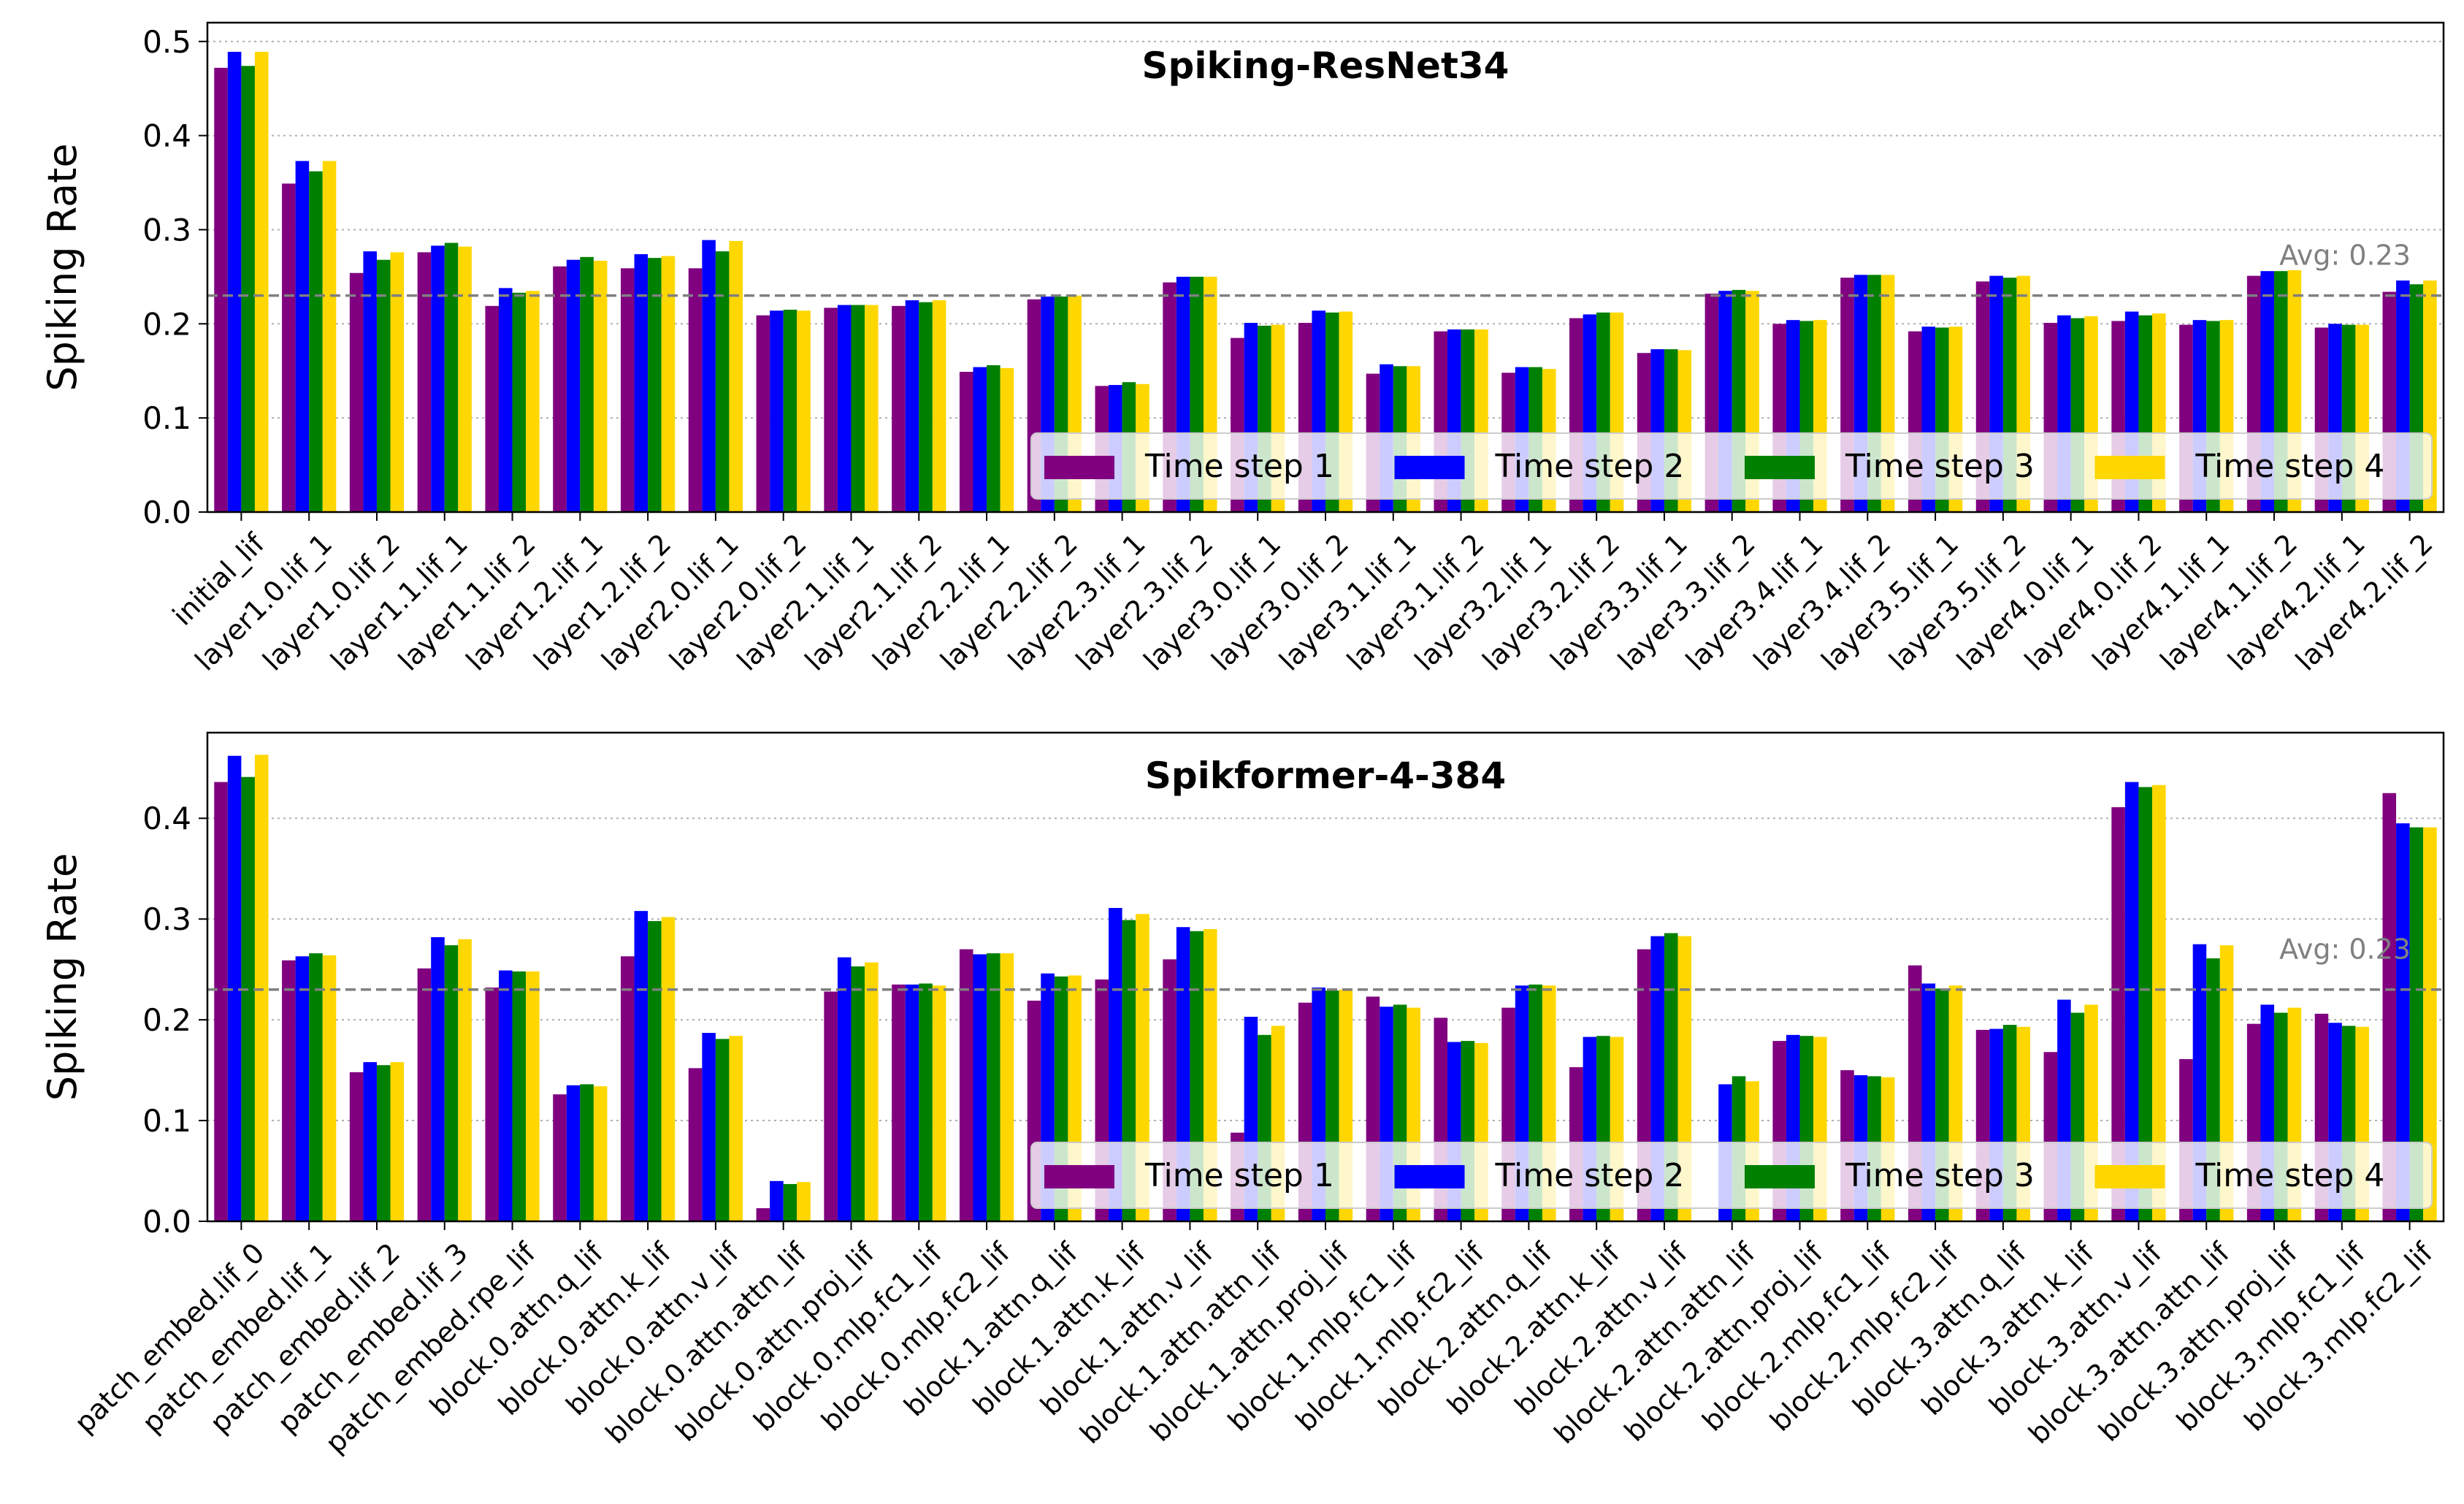 The width and height of the screenshot is (2464, 1504). What do you see at coordinates (1590, 1175) in the screenshot?
I see `legend-label: Time step 2` at bounding box center [1590, 1175].